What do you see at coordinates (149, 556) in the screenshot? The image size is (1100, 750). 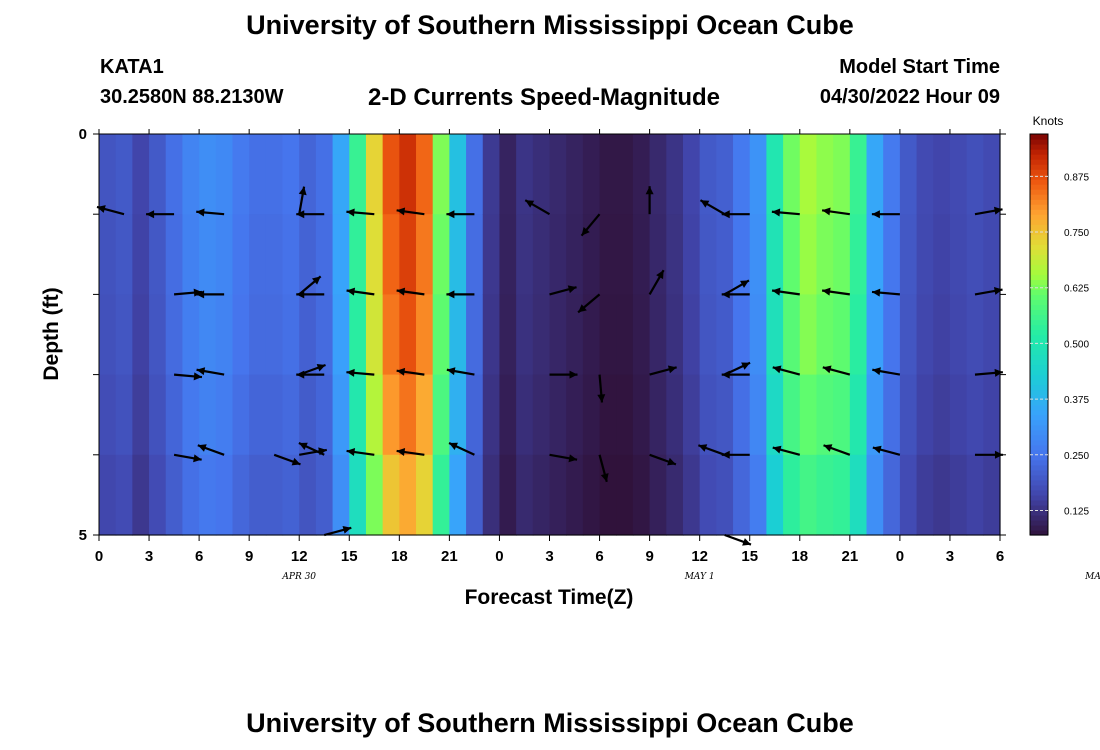 I see `x-tick-label: 3` at bounding box center [149, 556].